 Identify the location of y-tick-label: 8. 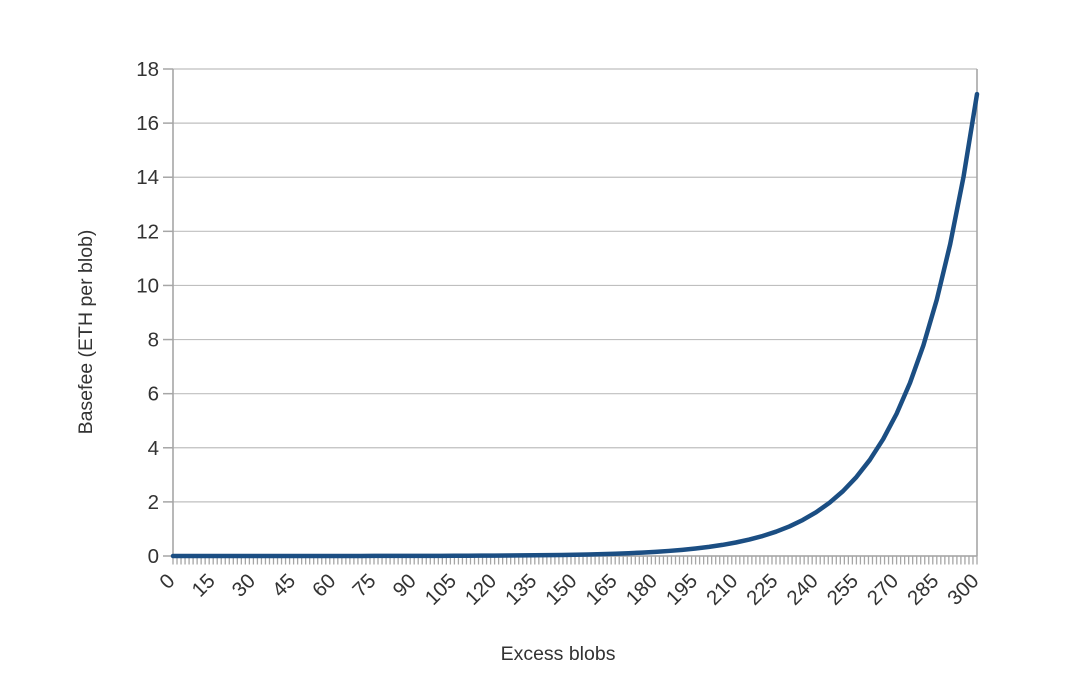
(153, 340).